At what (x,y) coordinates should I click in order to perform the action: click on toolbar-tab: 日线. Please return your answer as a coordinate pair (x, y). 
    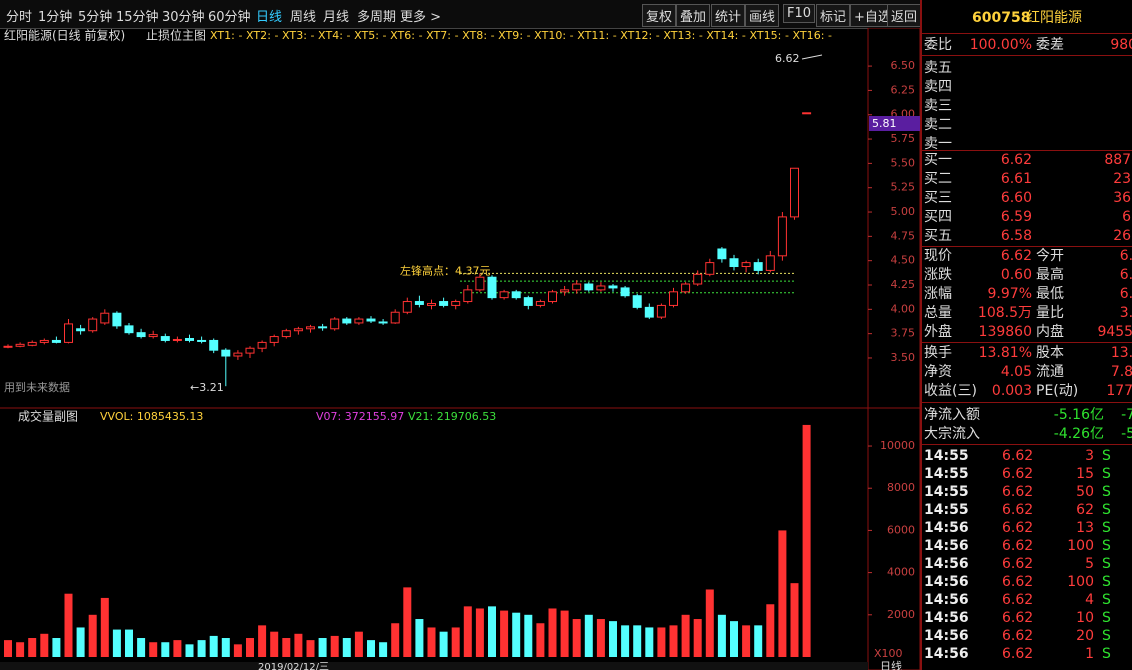
    Looking at the image, I should click on (269, 17).